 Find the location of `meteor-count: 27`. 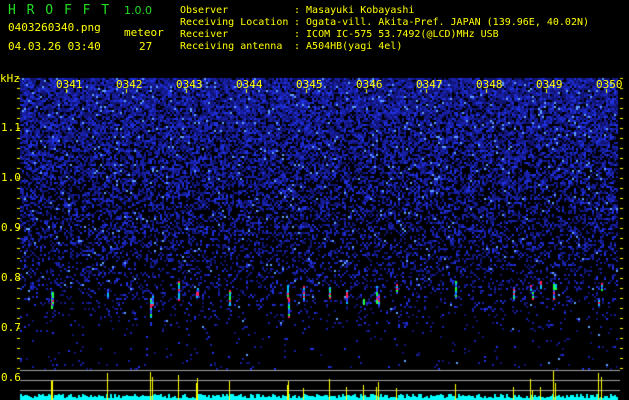

meteor-count: 27 is located at coordinates (146, 46).